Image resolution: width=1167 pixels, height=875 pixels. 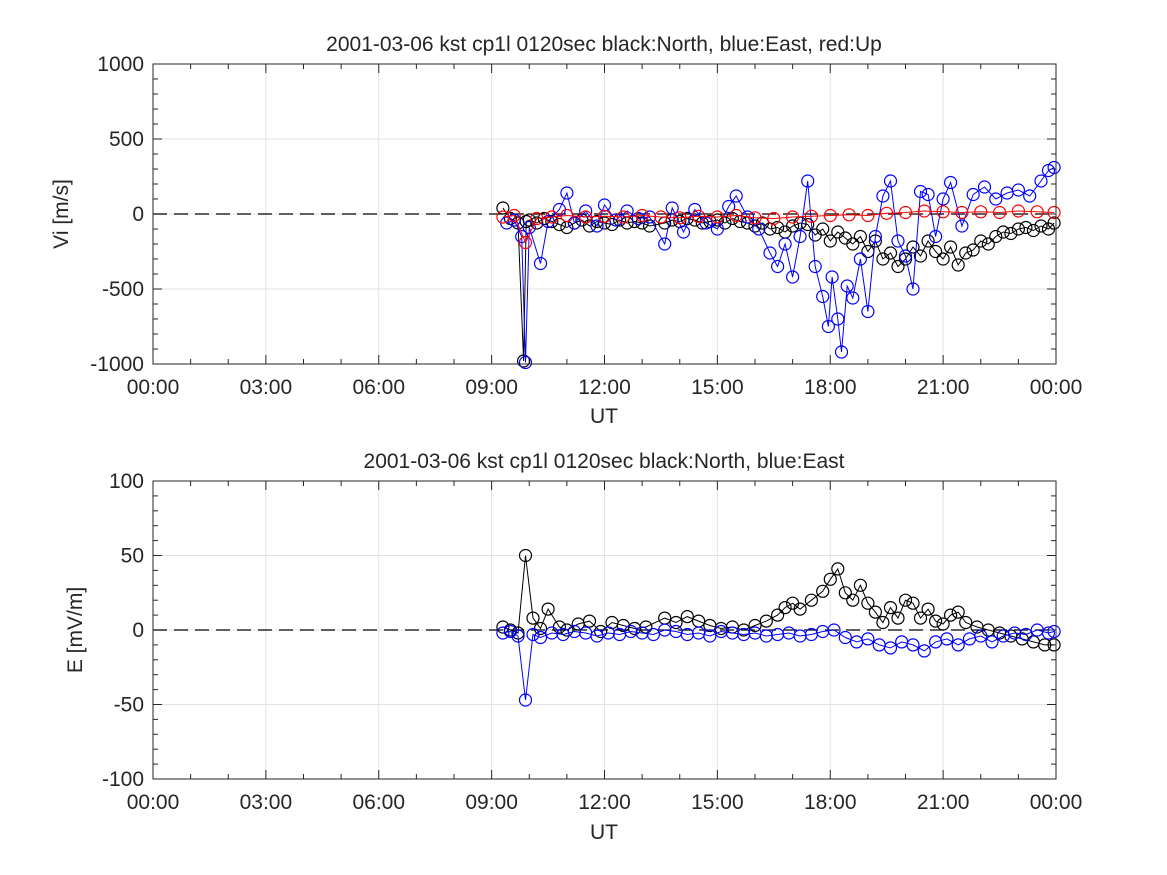 I want to click on y-tick-label: 500, so click(x=126, y=139).